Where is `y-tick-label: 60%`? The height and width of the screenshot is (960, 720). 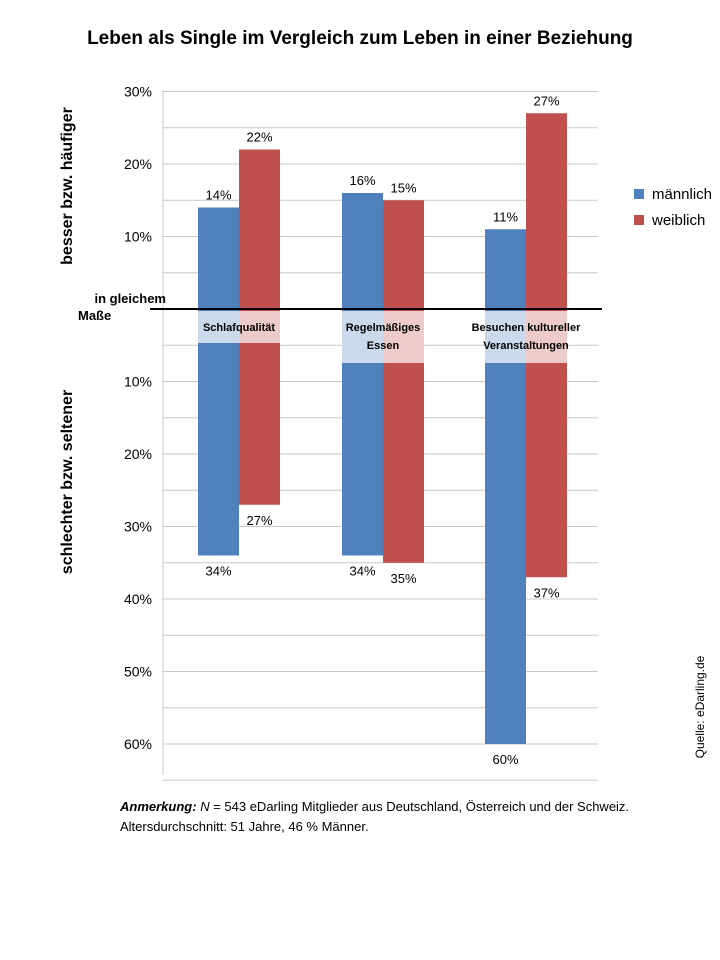 y-tick-label: 60% is located at coordinates (138, 744).